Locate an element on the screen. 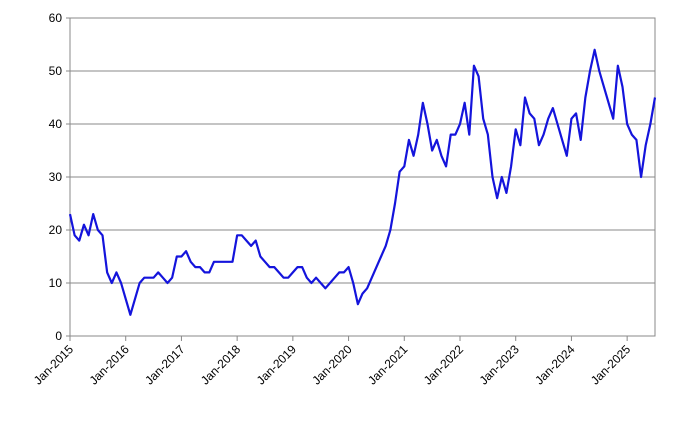 The height and width of the screenshot is (426, 678). x-tick-label: Jan-2025 is located at coordinates (611, 365).